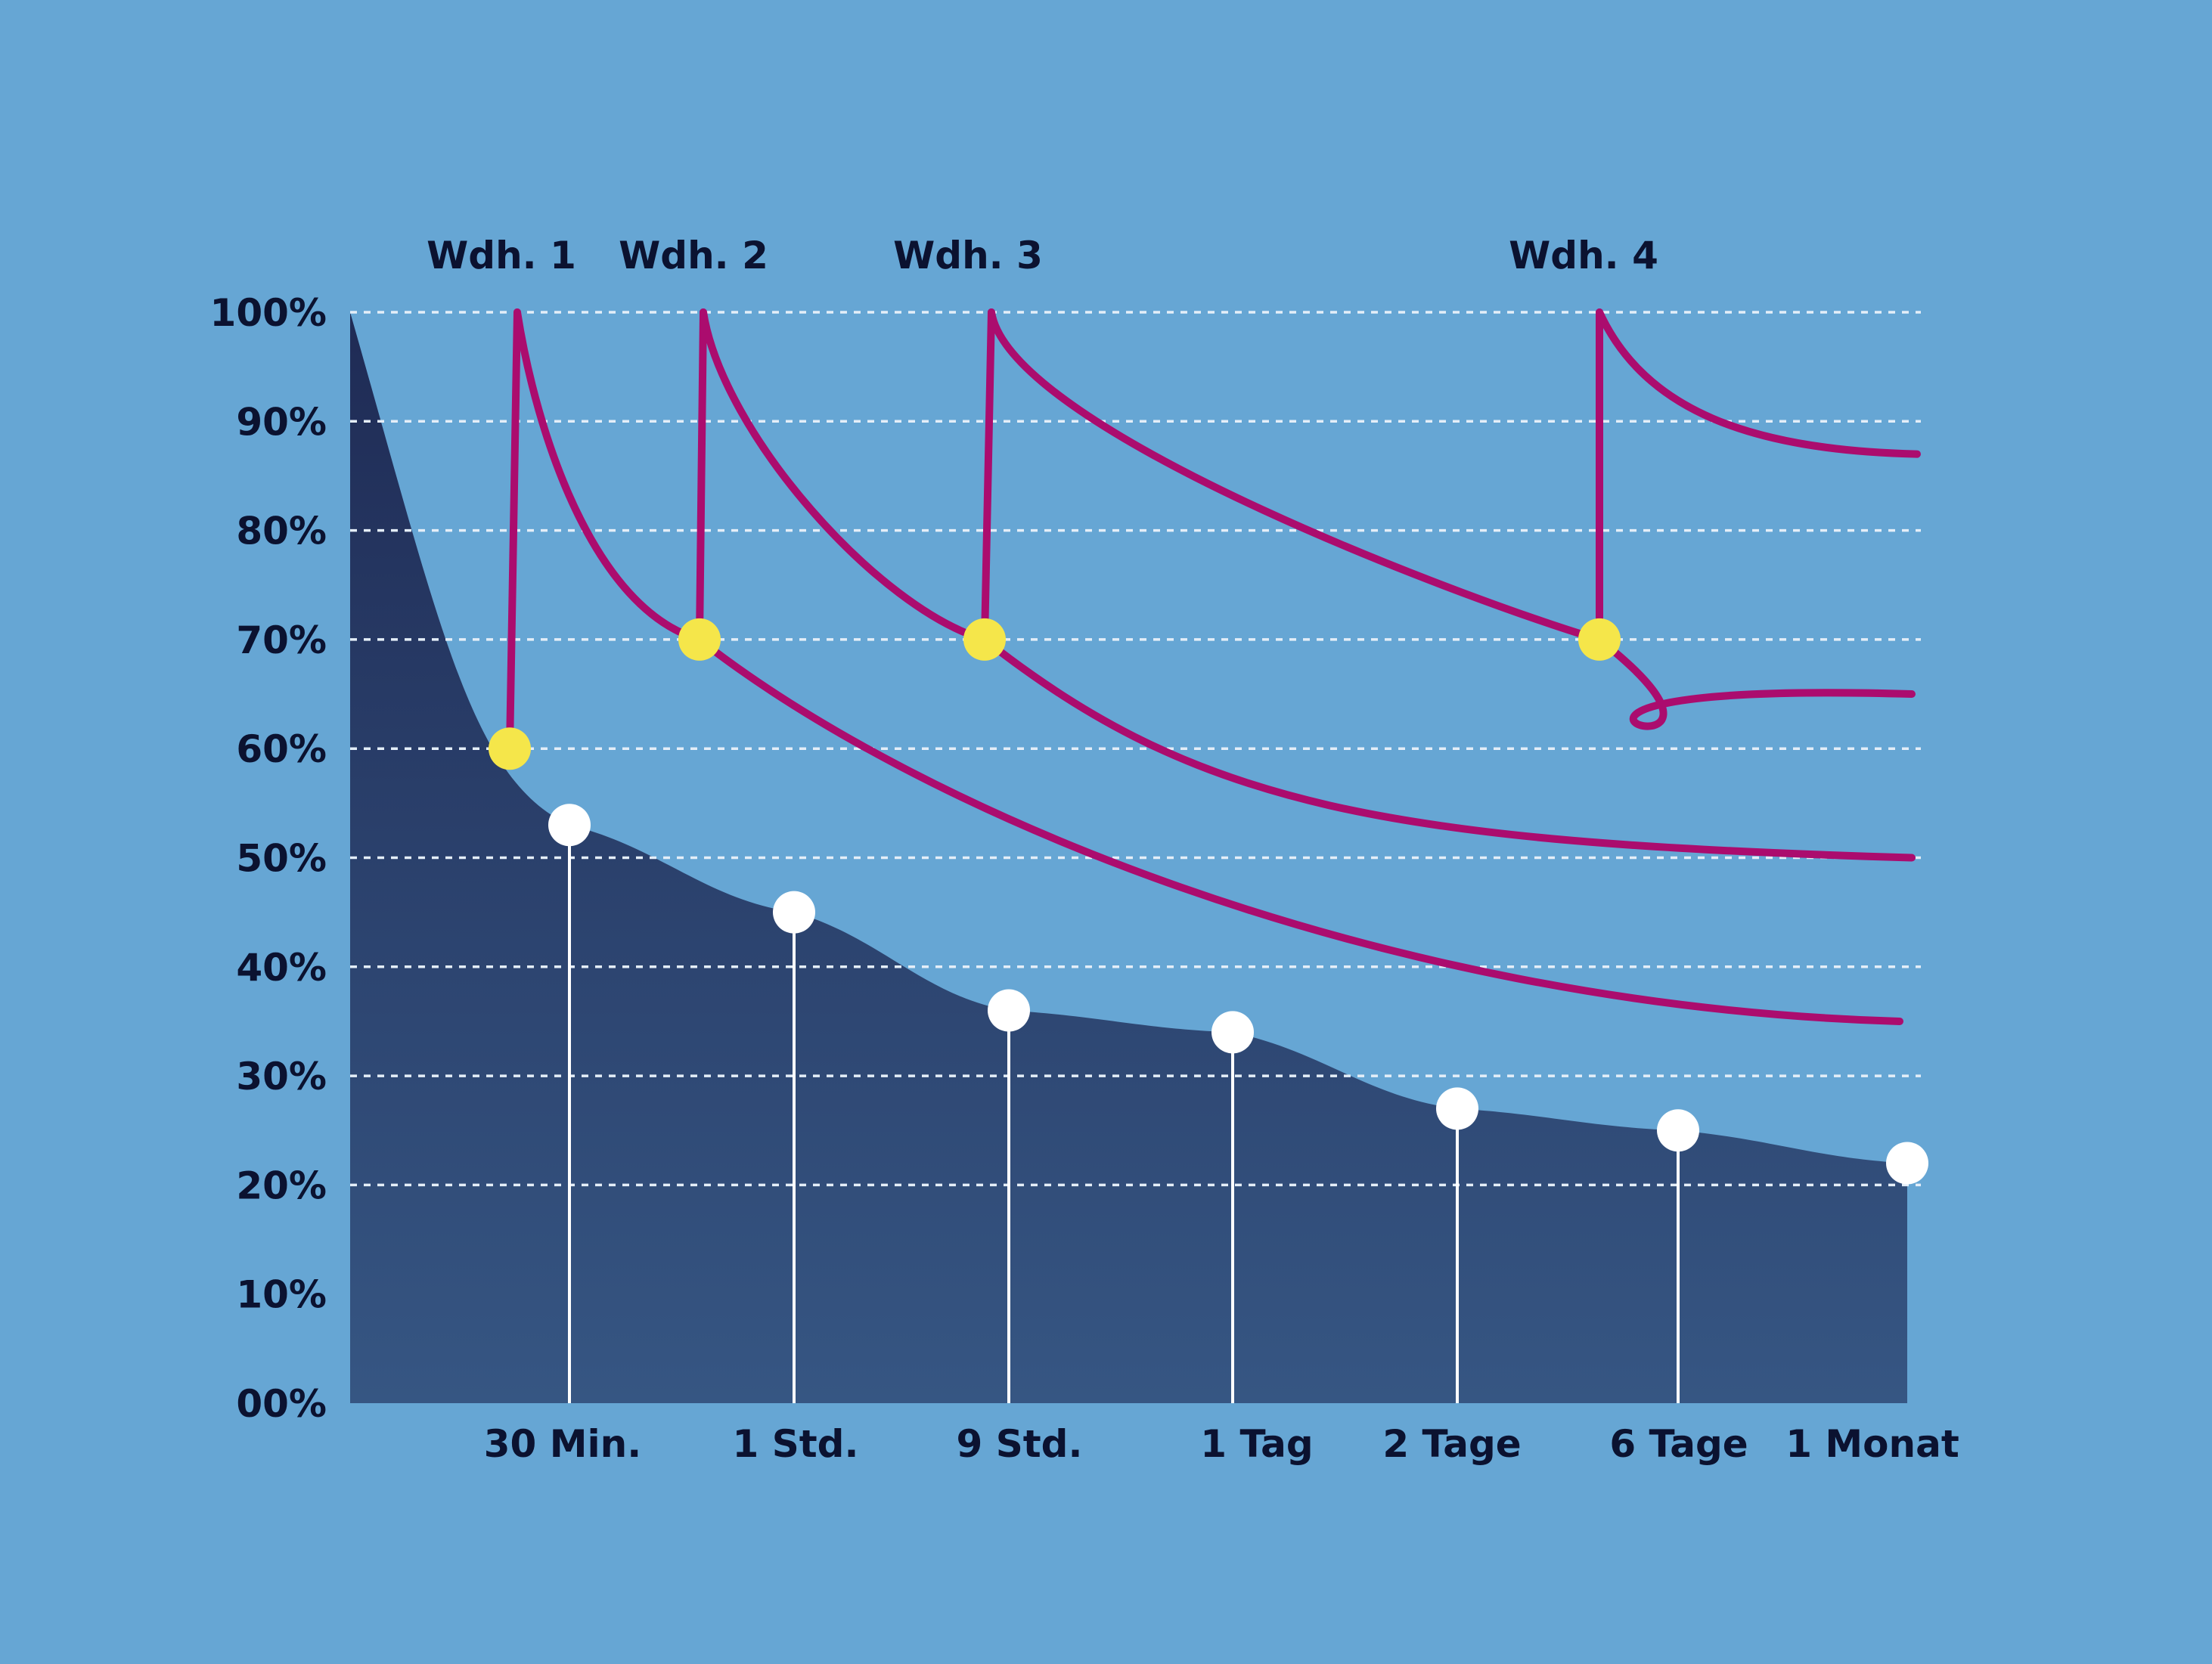 Image resolution: width=2212 pixels, height=1664 pixels. I want to click on x-tick-label: 2 Tage, so click(1452, 1444).